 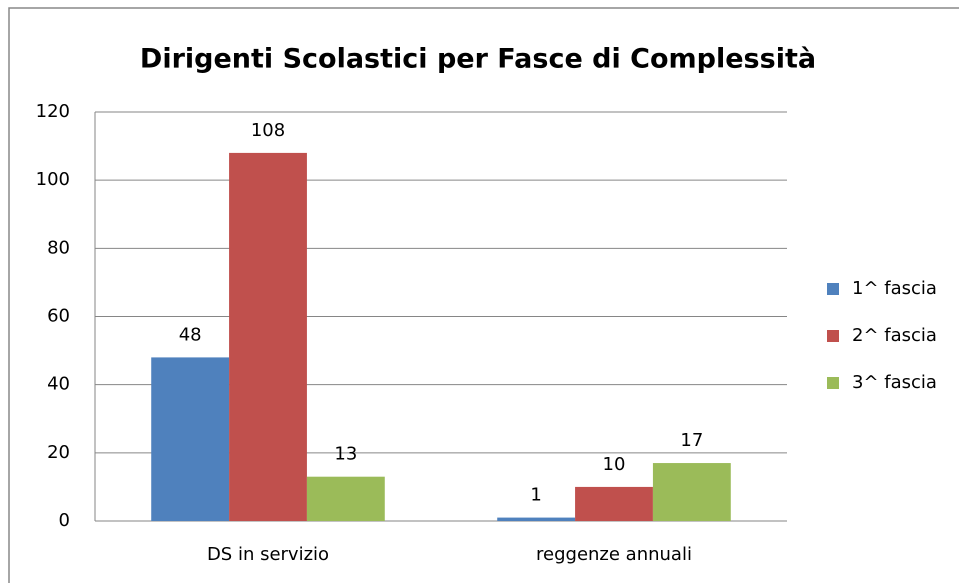 What do you see at coordinates (535, 495) in the screenshot?
I see `data-label: 1` at bounding box center [535, 495].